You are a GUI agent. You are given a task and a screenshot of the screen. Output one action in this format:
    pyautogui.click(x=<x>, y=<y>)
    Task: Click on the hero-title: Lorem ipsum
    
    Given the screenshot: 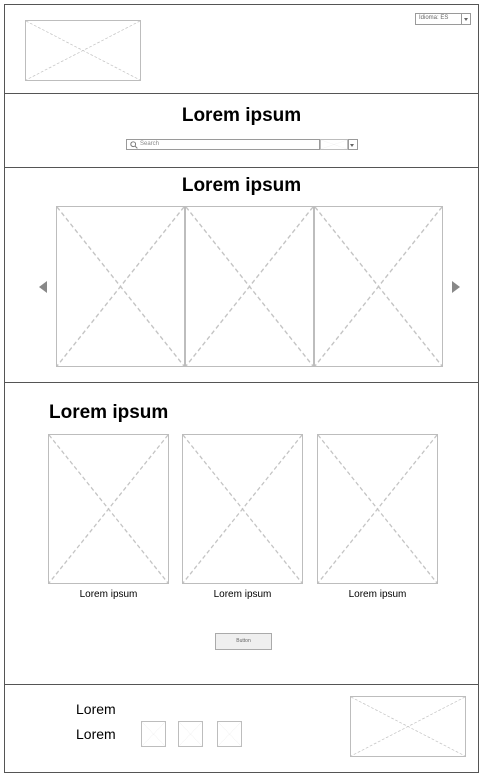 What is the action you would take?
    pyautogui.click(x=241, y=115)
    